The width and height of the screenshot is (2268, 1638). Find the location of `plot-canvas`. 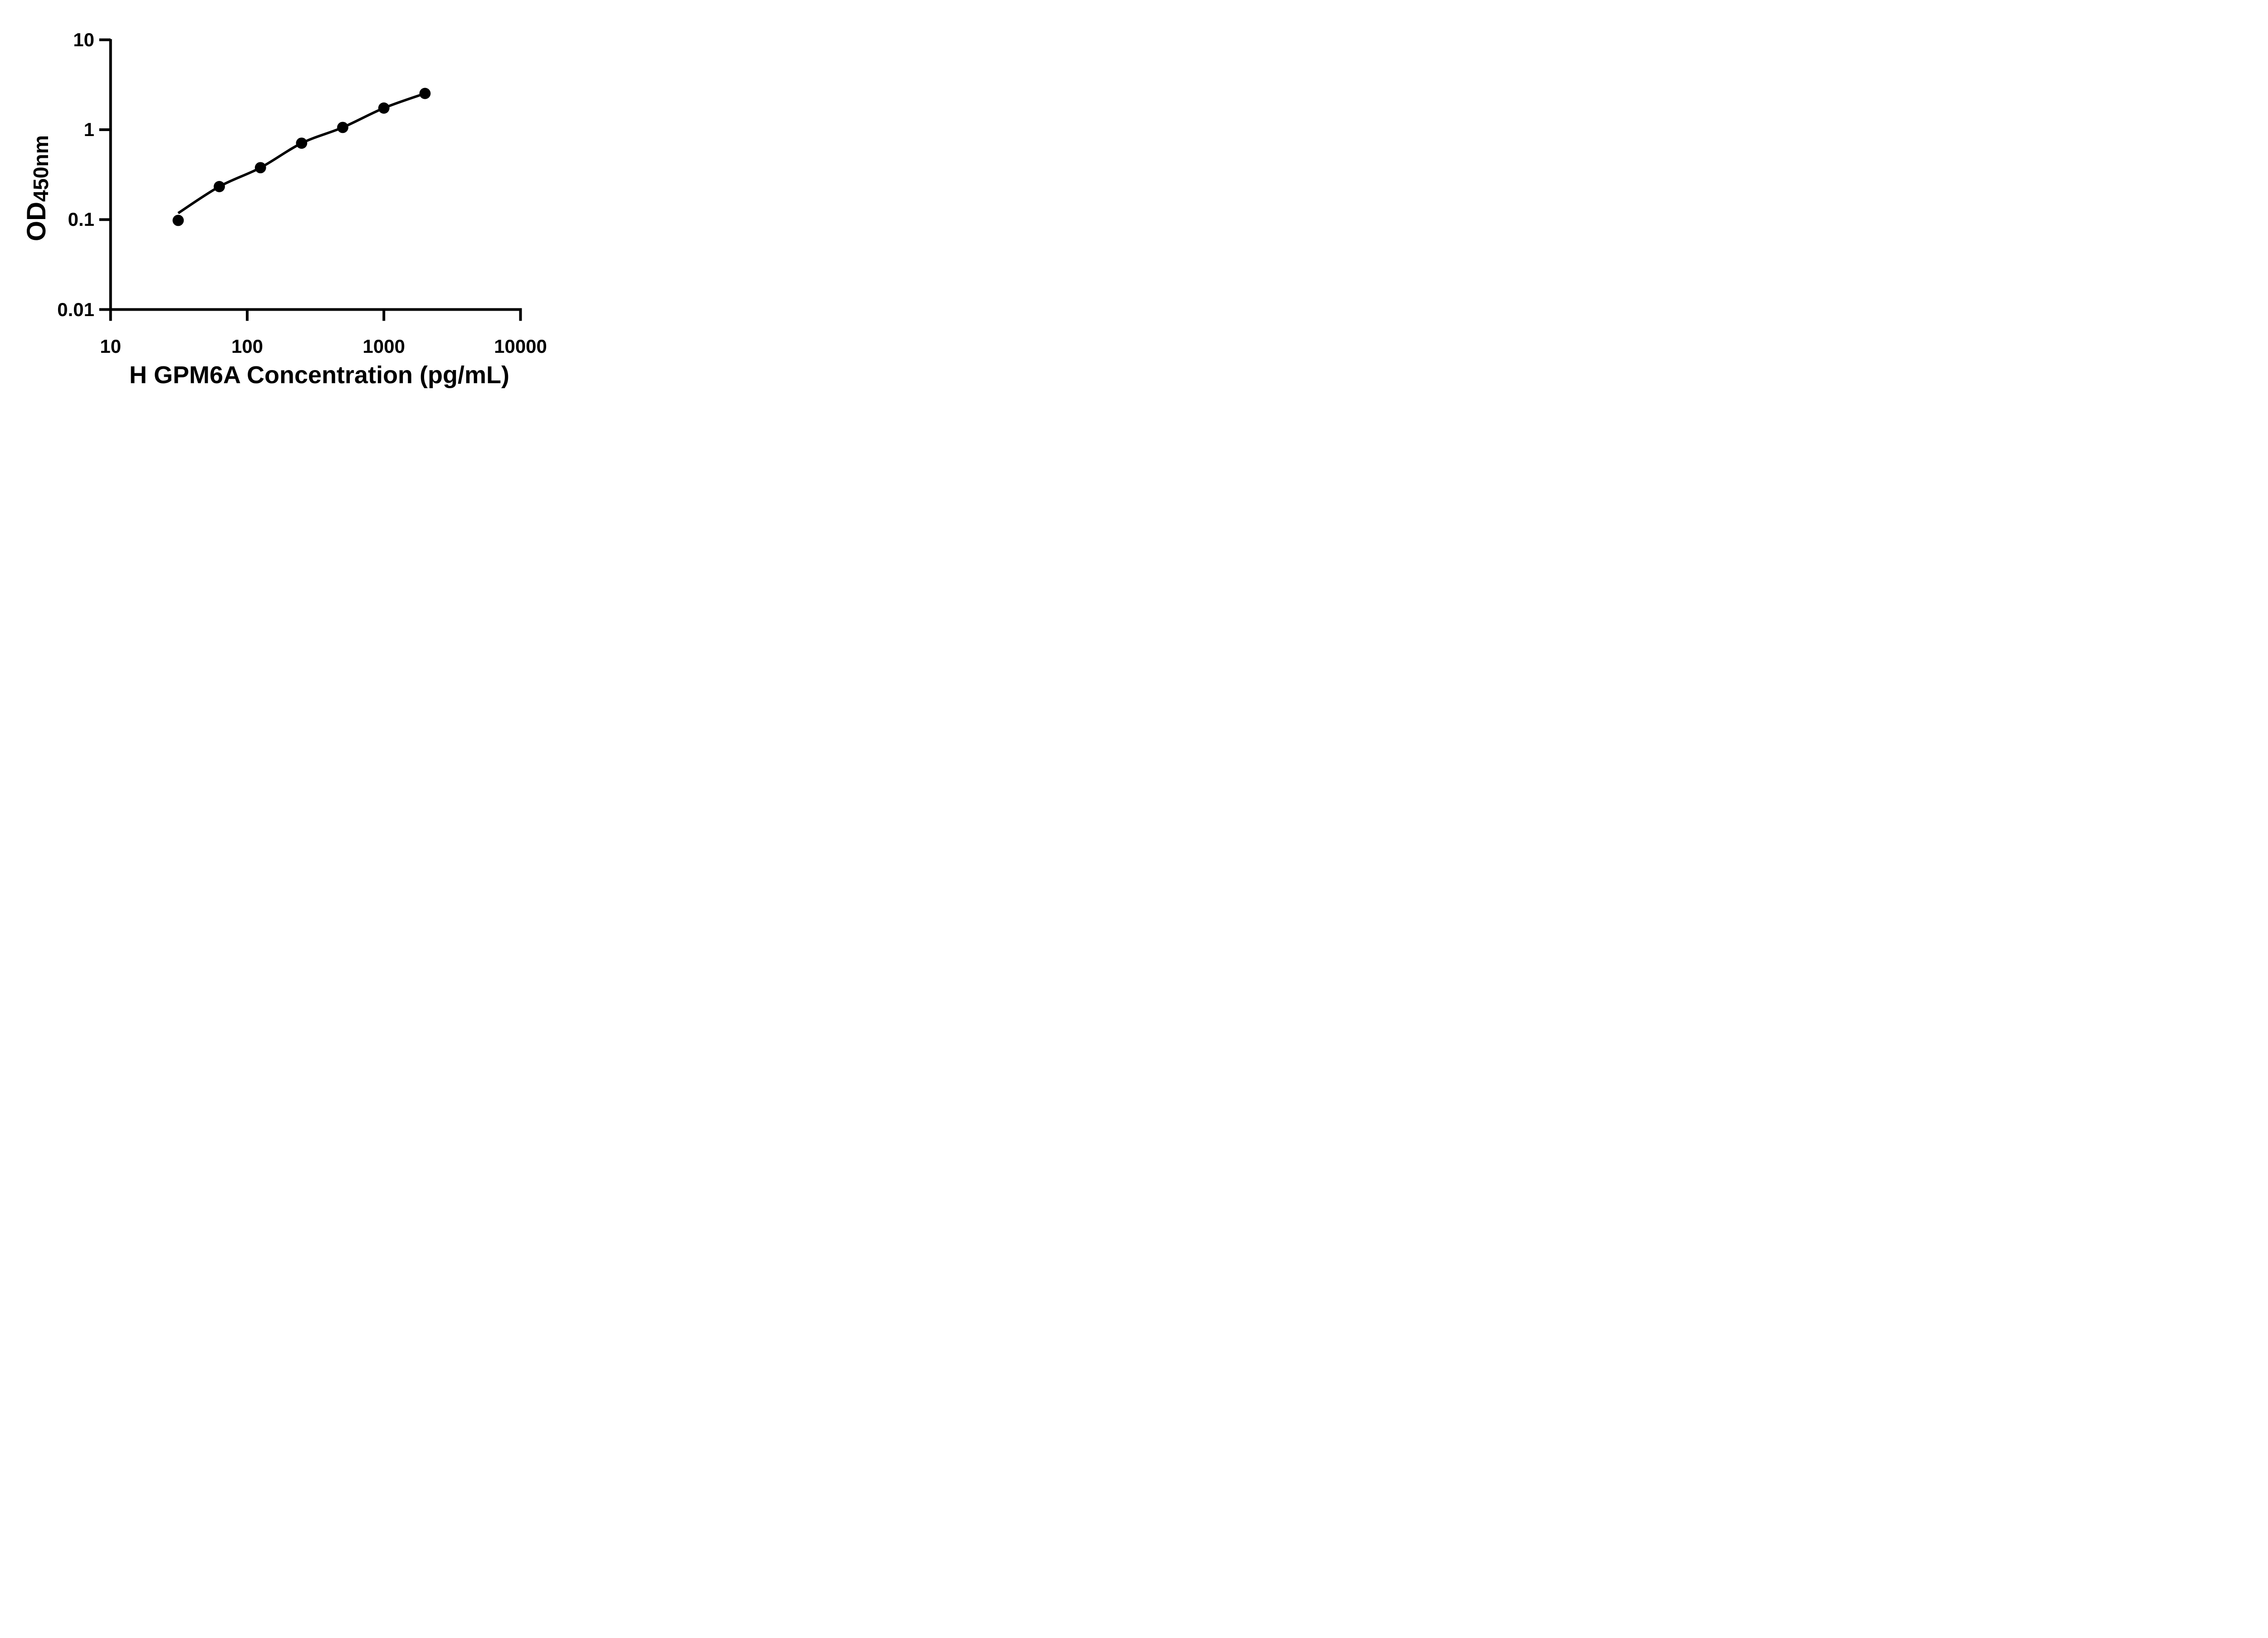

plot-canvas is located at coordinates (311, 179).